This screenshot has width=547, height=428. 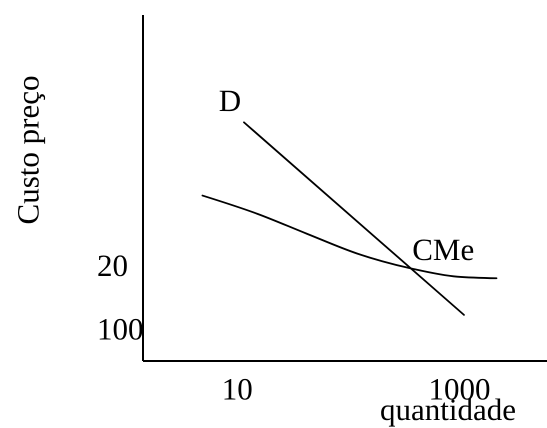 What do you see at coordinates (28, 150) in the screenshot?
I see `y-axis-title: Custo preço` at bounding box center [28, 150].